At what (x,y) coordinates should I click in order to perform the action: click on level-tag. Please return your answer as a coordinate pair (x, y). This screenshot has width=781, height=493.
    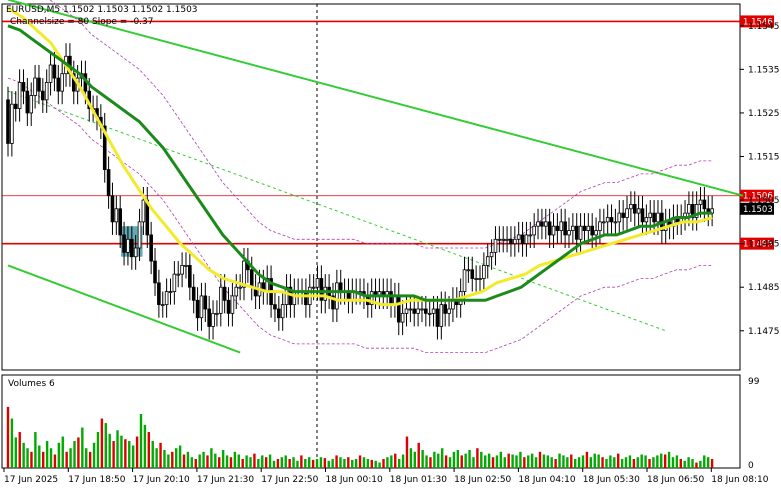
    Looking at the image, I should click on (757, 195).